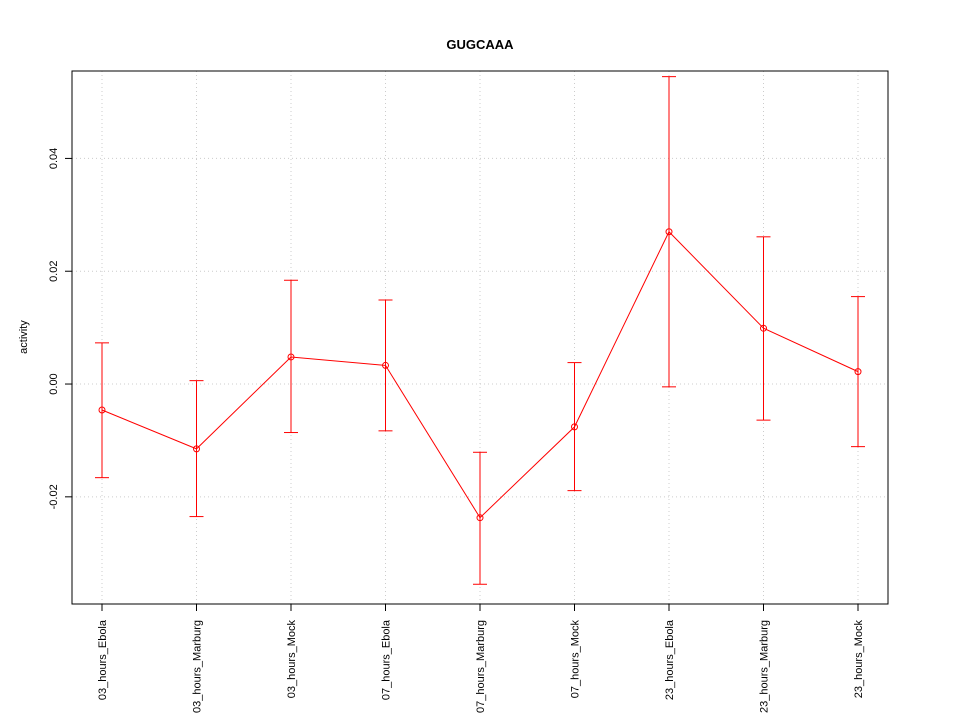 The width and height of the screenshot is (960, 720). What do you see at coordinates (54, 383) in the screenshot?
I see `y-tick-label: 0.00` at bounding box center [54, 383].